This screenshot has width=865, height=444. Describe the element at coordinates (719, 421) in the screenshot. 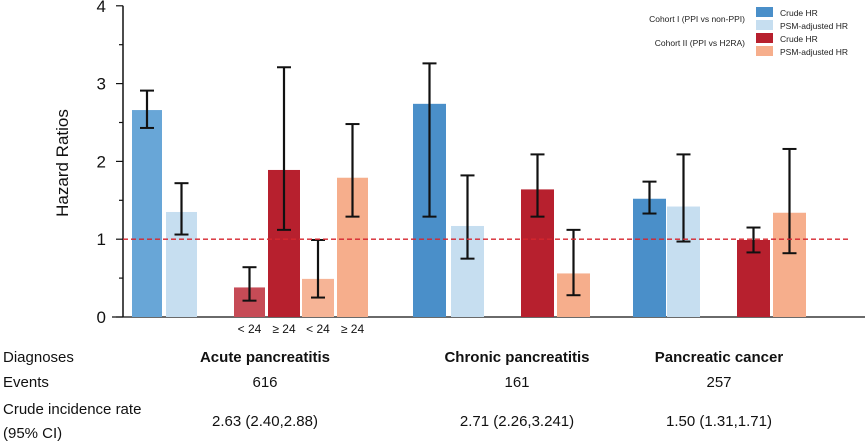

I see `rate-cancer: 1.50 (1.31,1.71)` at that location.